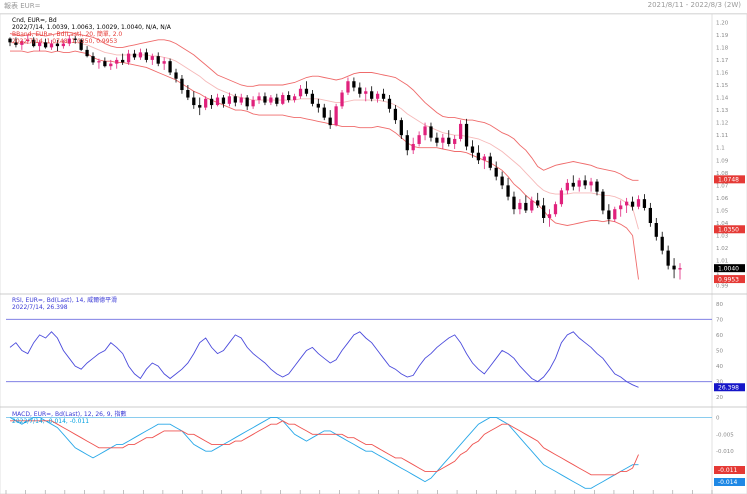  I want to click on price-tick-label: 1.18, so click(722, 48).